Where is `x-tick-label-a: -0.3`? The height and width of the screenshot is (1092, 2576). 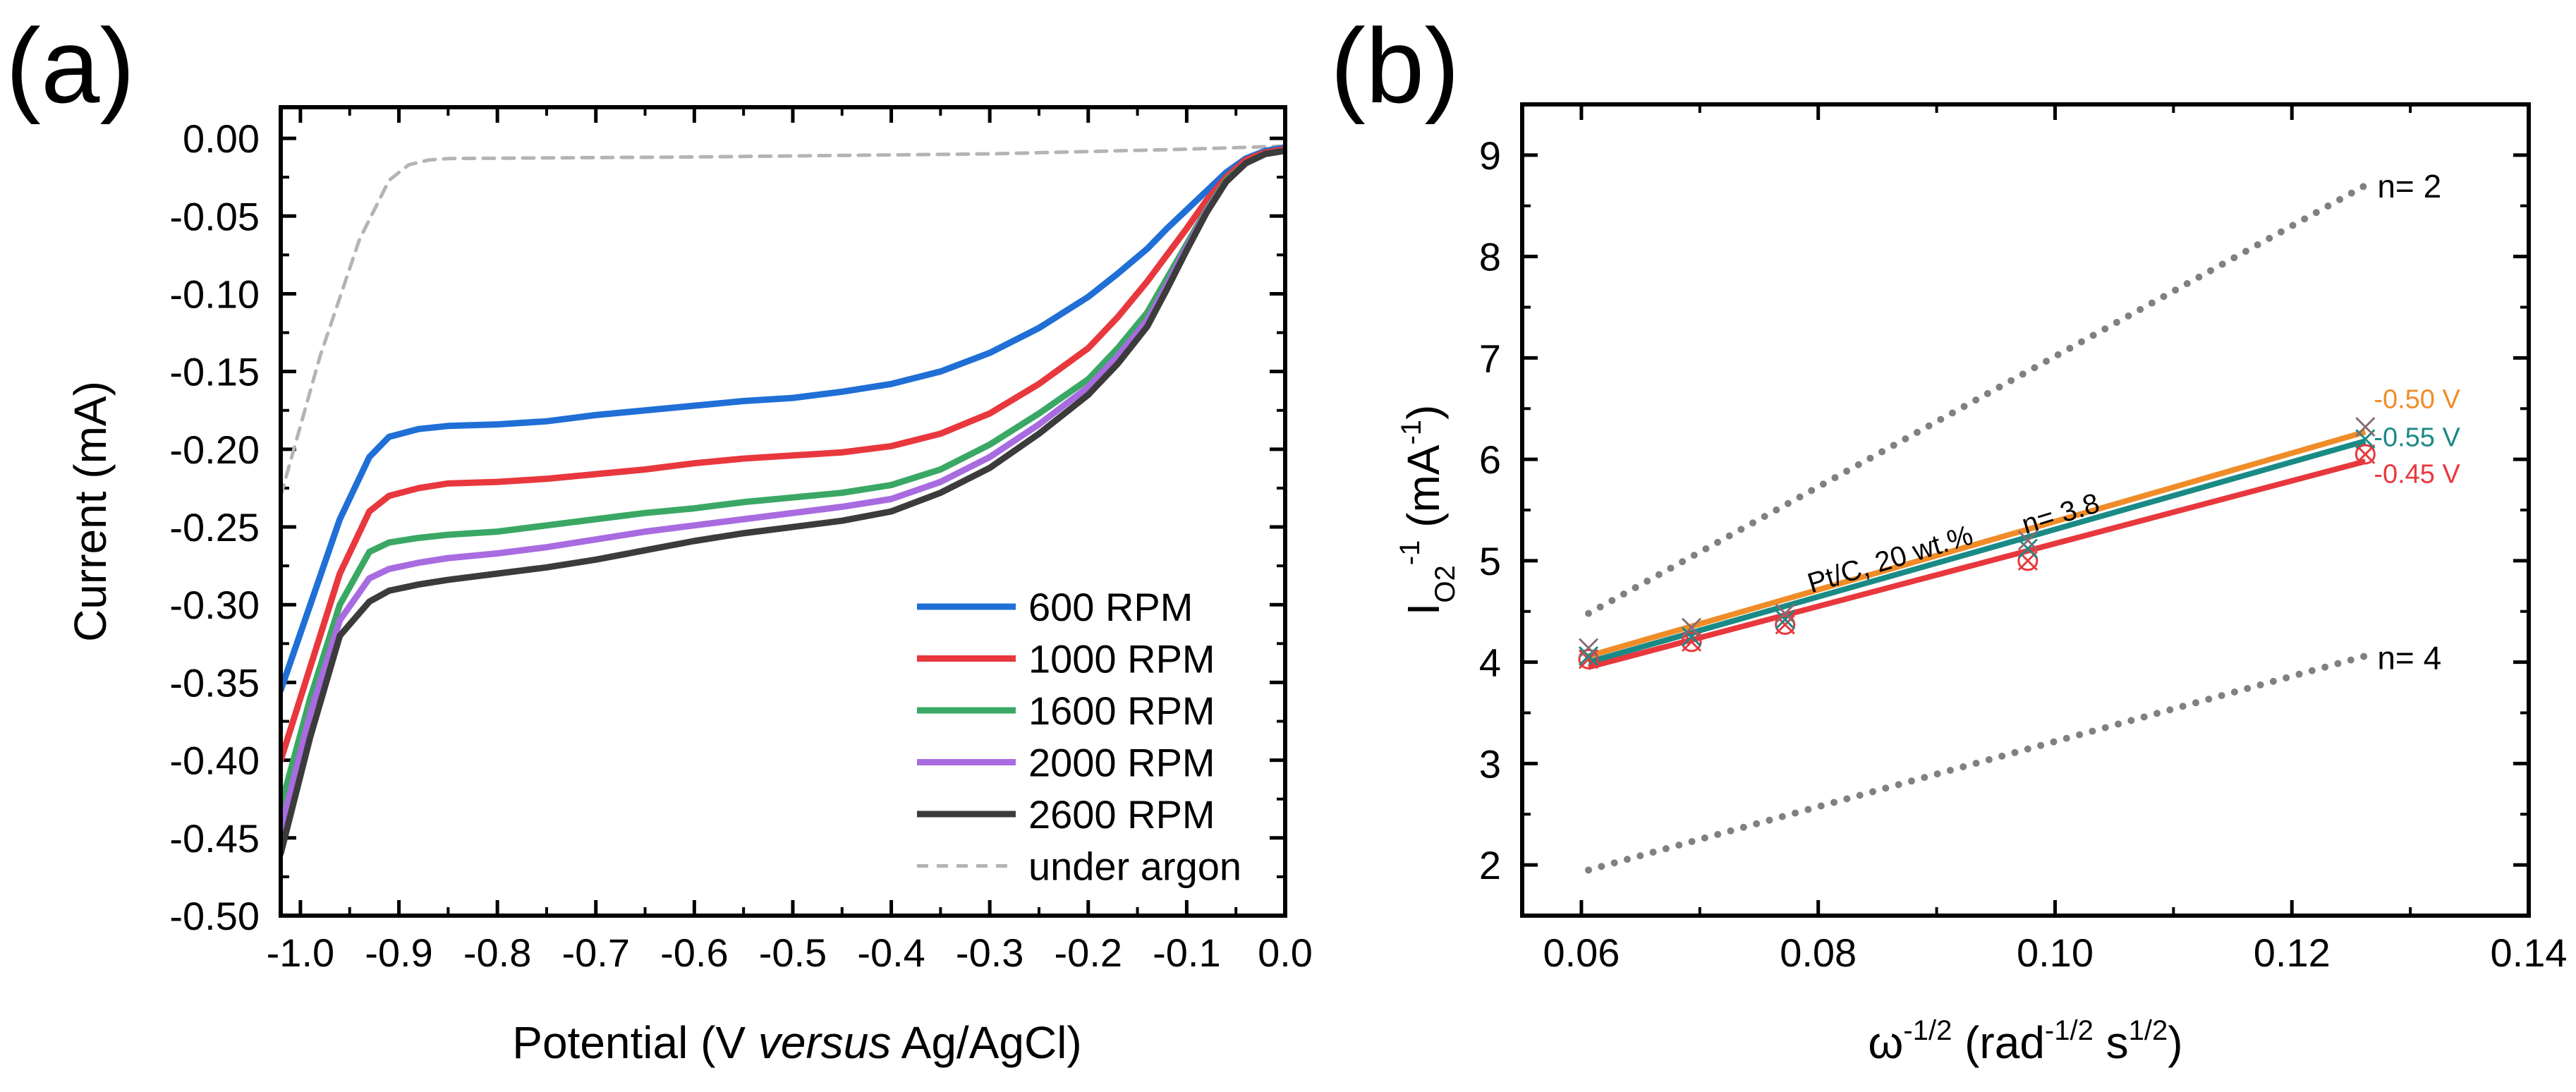 x-tick-label-a: -0.3 is located at coordinates (990, 953).